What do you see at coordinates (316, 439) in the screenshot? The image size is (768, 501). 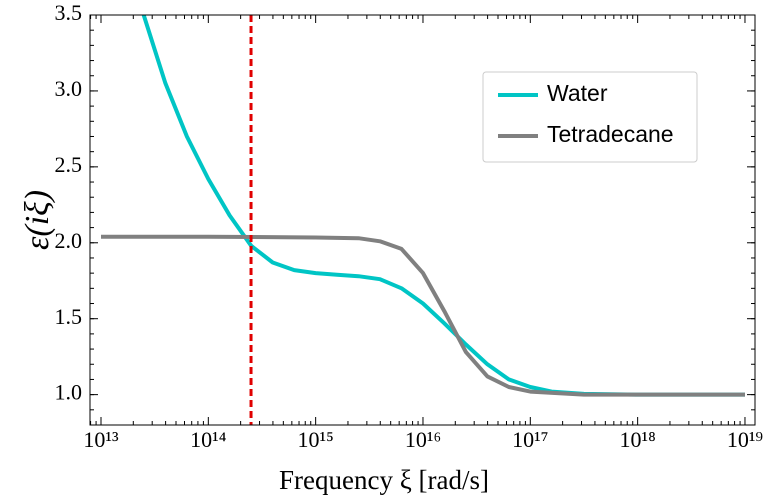 I see `x-tick-label: 10¹⁵` at bounding box center [316, 439].